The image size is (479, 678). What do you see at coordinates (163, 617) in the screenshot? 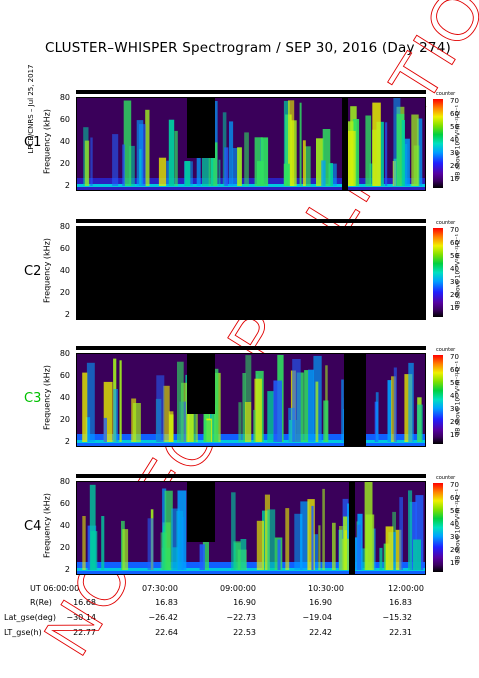
I see `orbit-value: −26.42` at bounding box center [163, 617].